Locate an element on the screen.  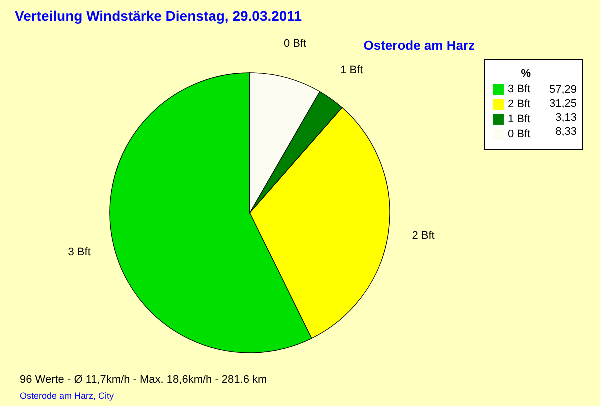
chart-title: Verteilung Windstärke Dienstag, 29.03.2011 is located at coordinates (158, 16).